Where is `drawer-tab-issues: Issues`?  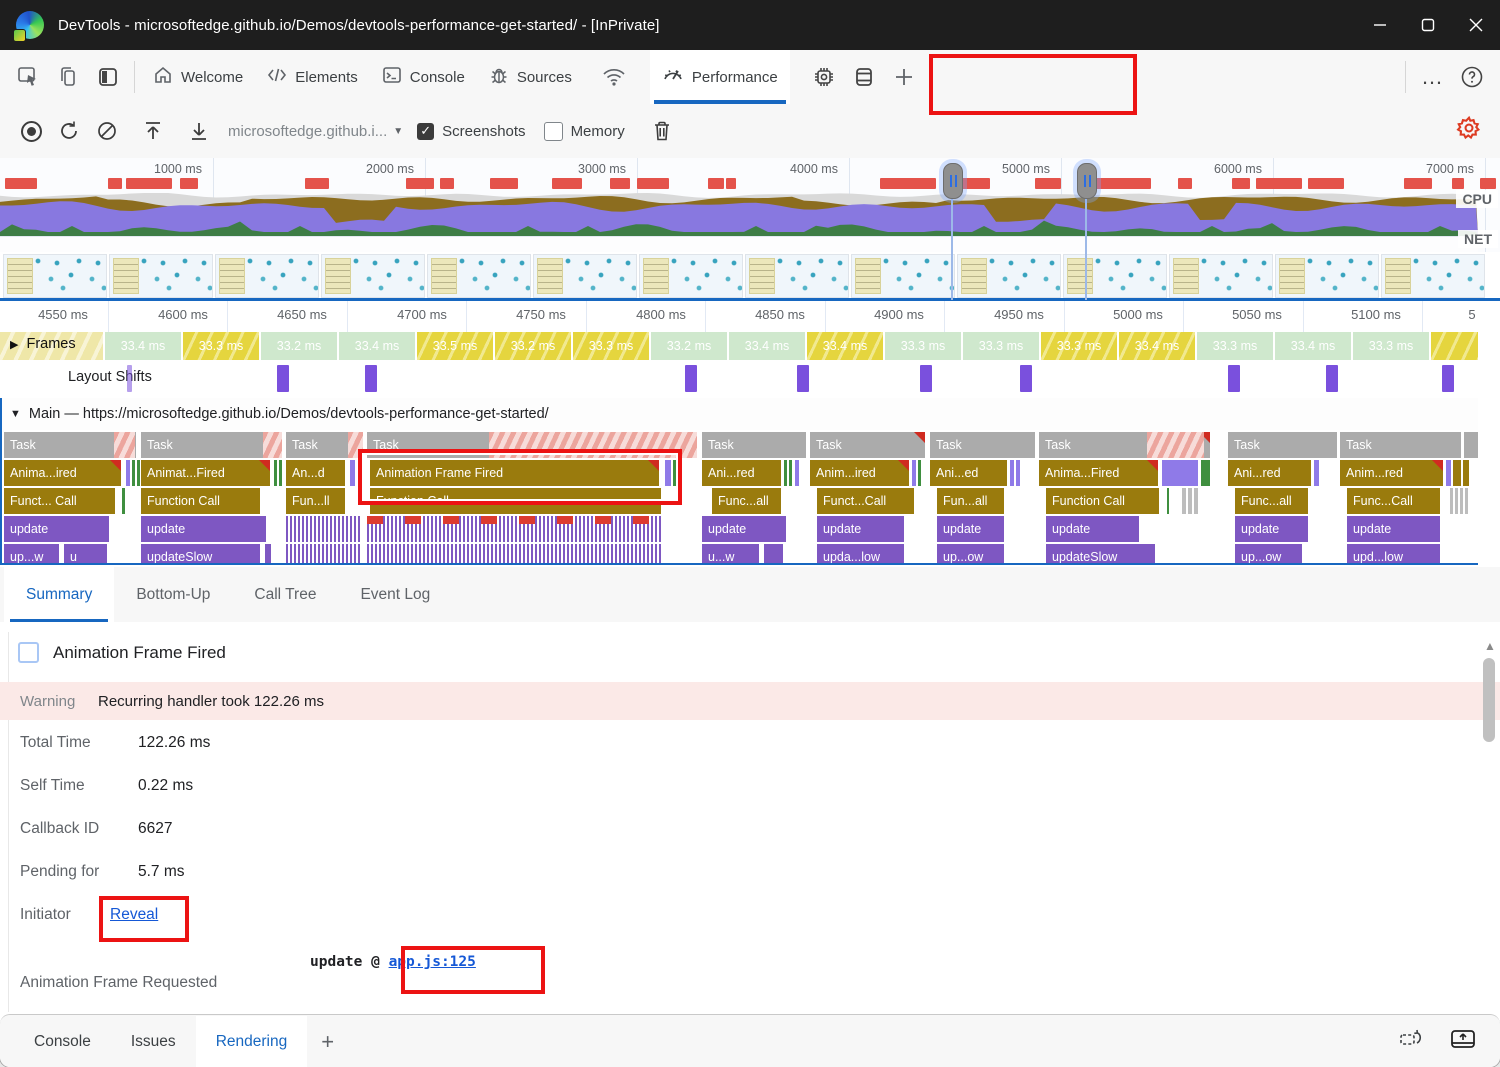
drawer-tab-issues: Issues is located at coordinates (153, 1041).